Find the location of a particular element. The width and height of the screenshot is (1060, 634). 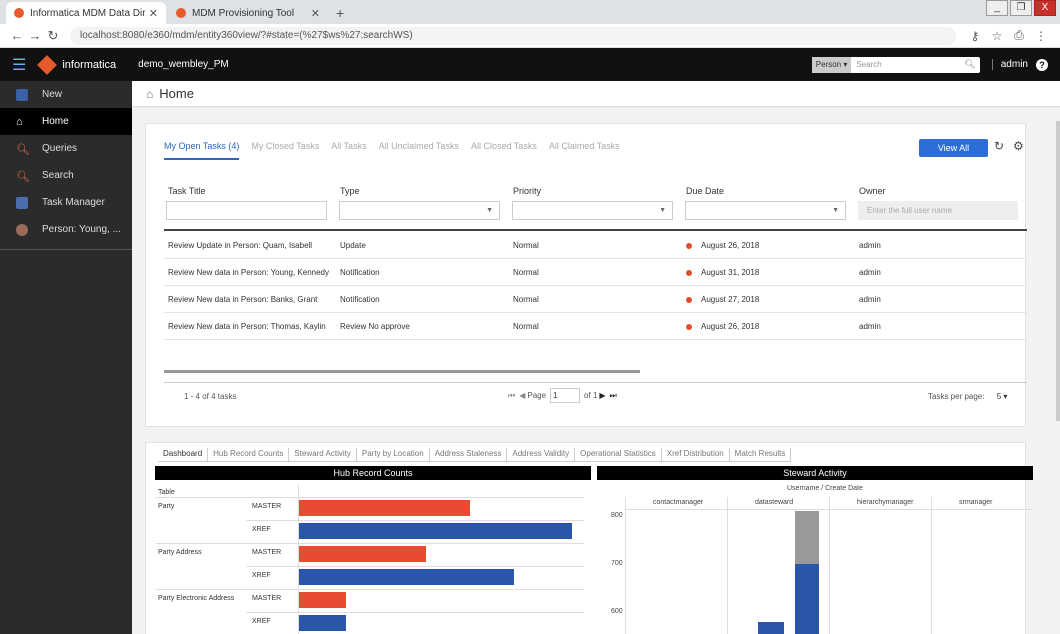

restore-button: ❐ is located at coordinates (1021, 8).